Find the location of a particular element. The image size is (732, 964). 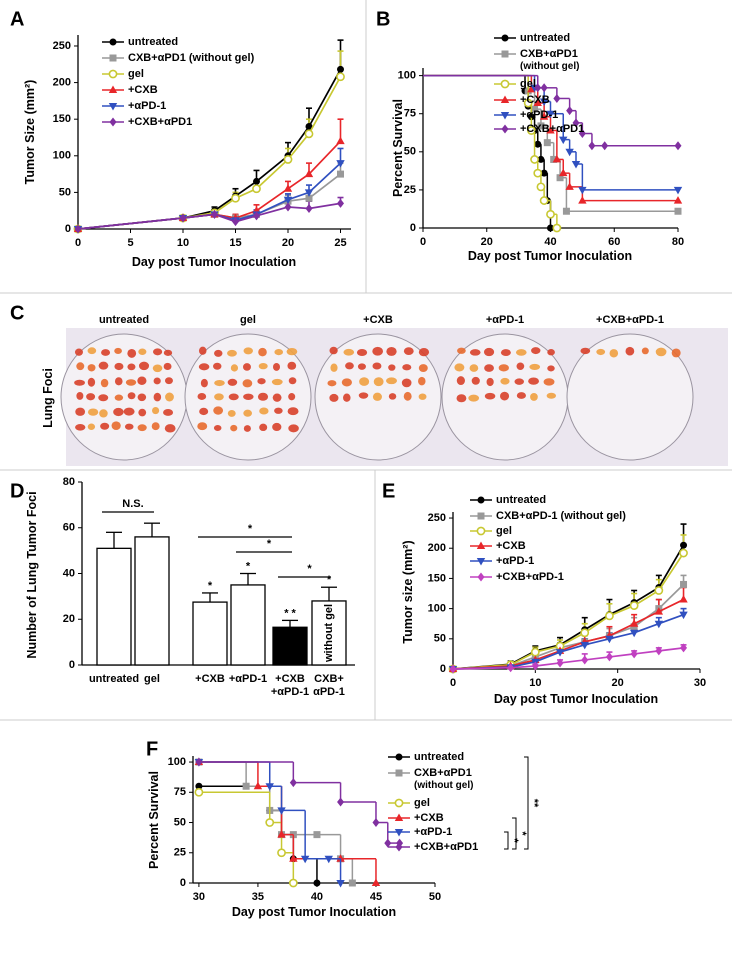

x-tick-label: 45 is located at coordinates (376, 897).